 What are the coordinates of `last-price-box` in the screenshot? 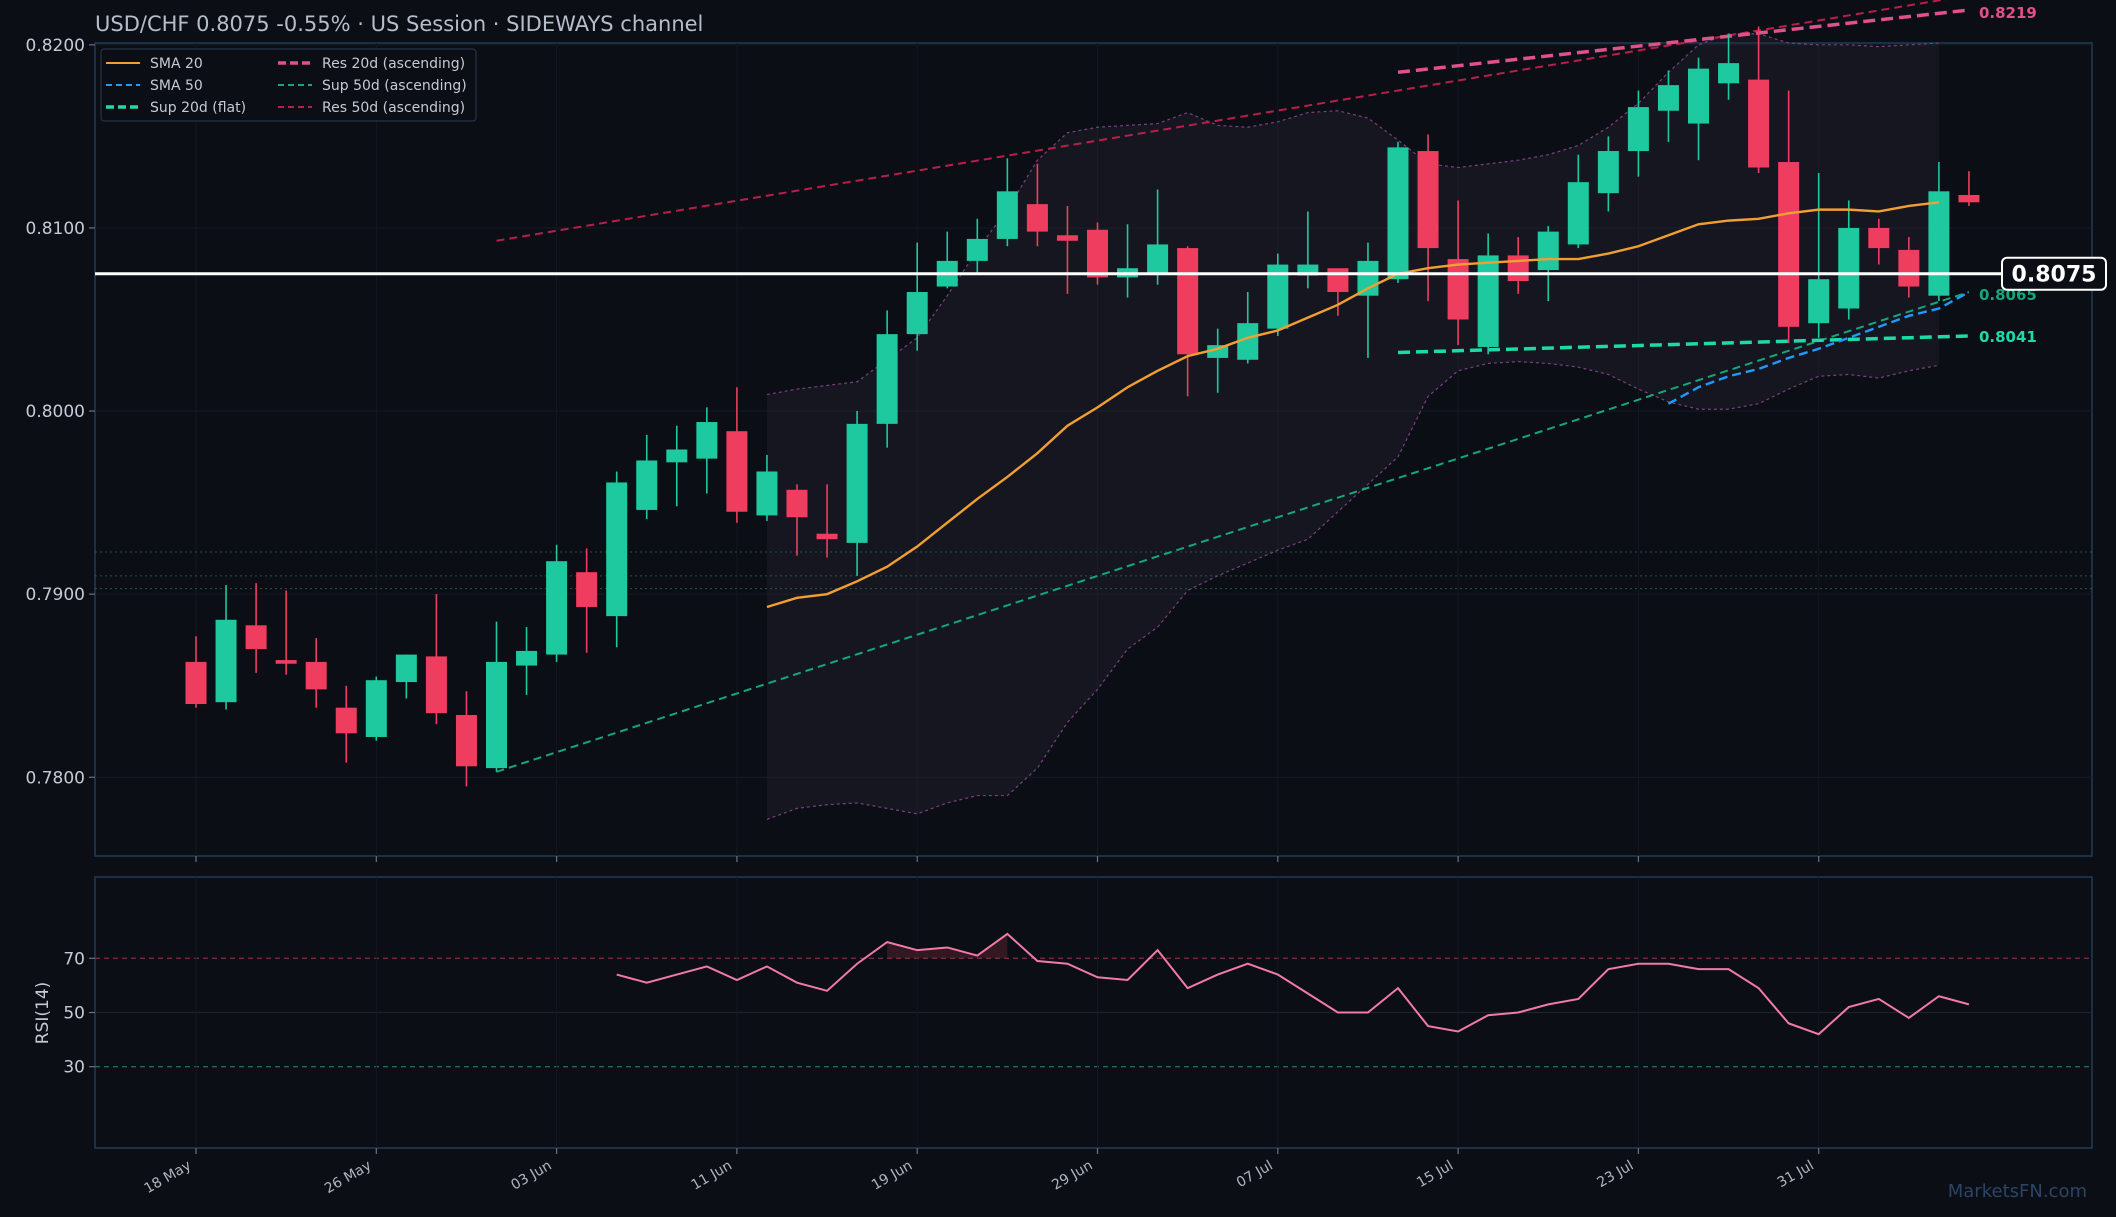 It's located at (2054, 273).